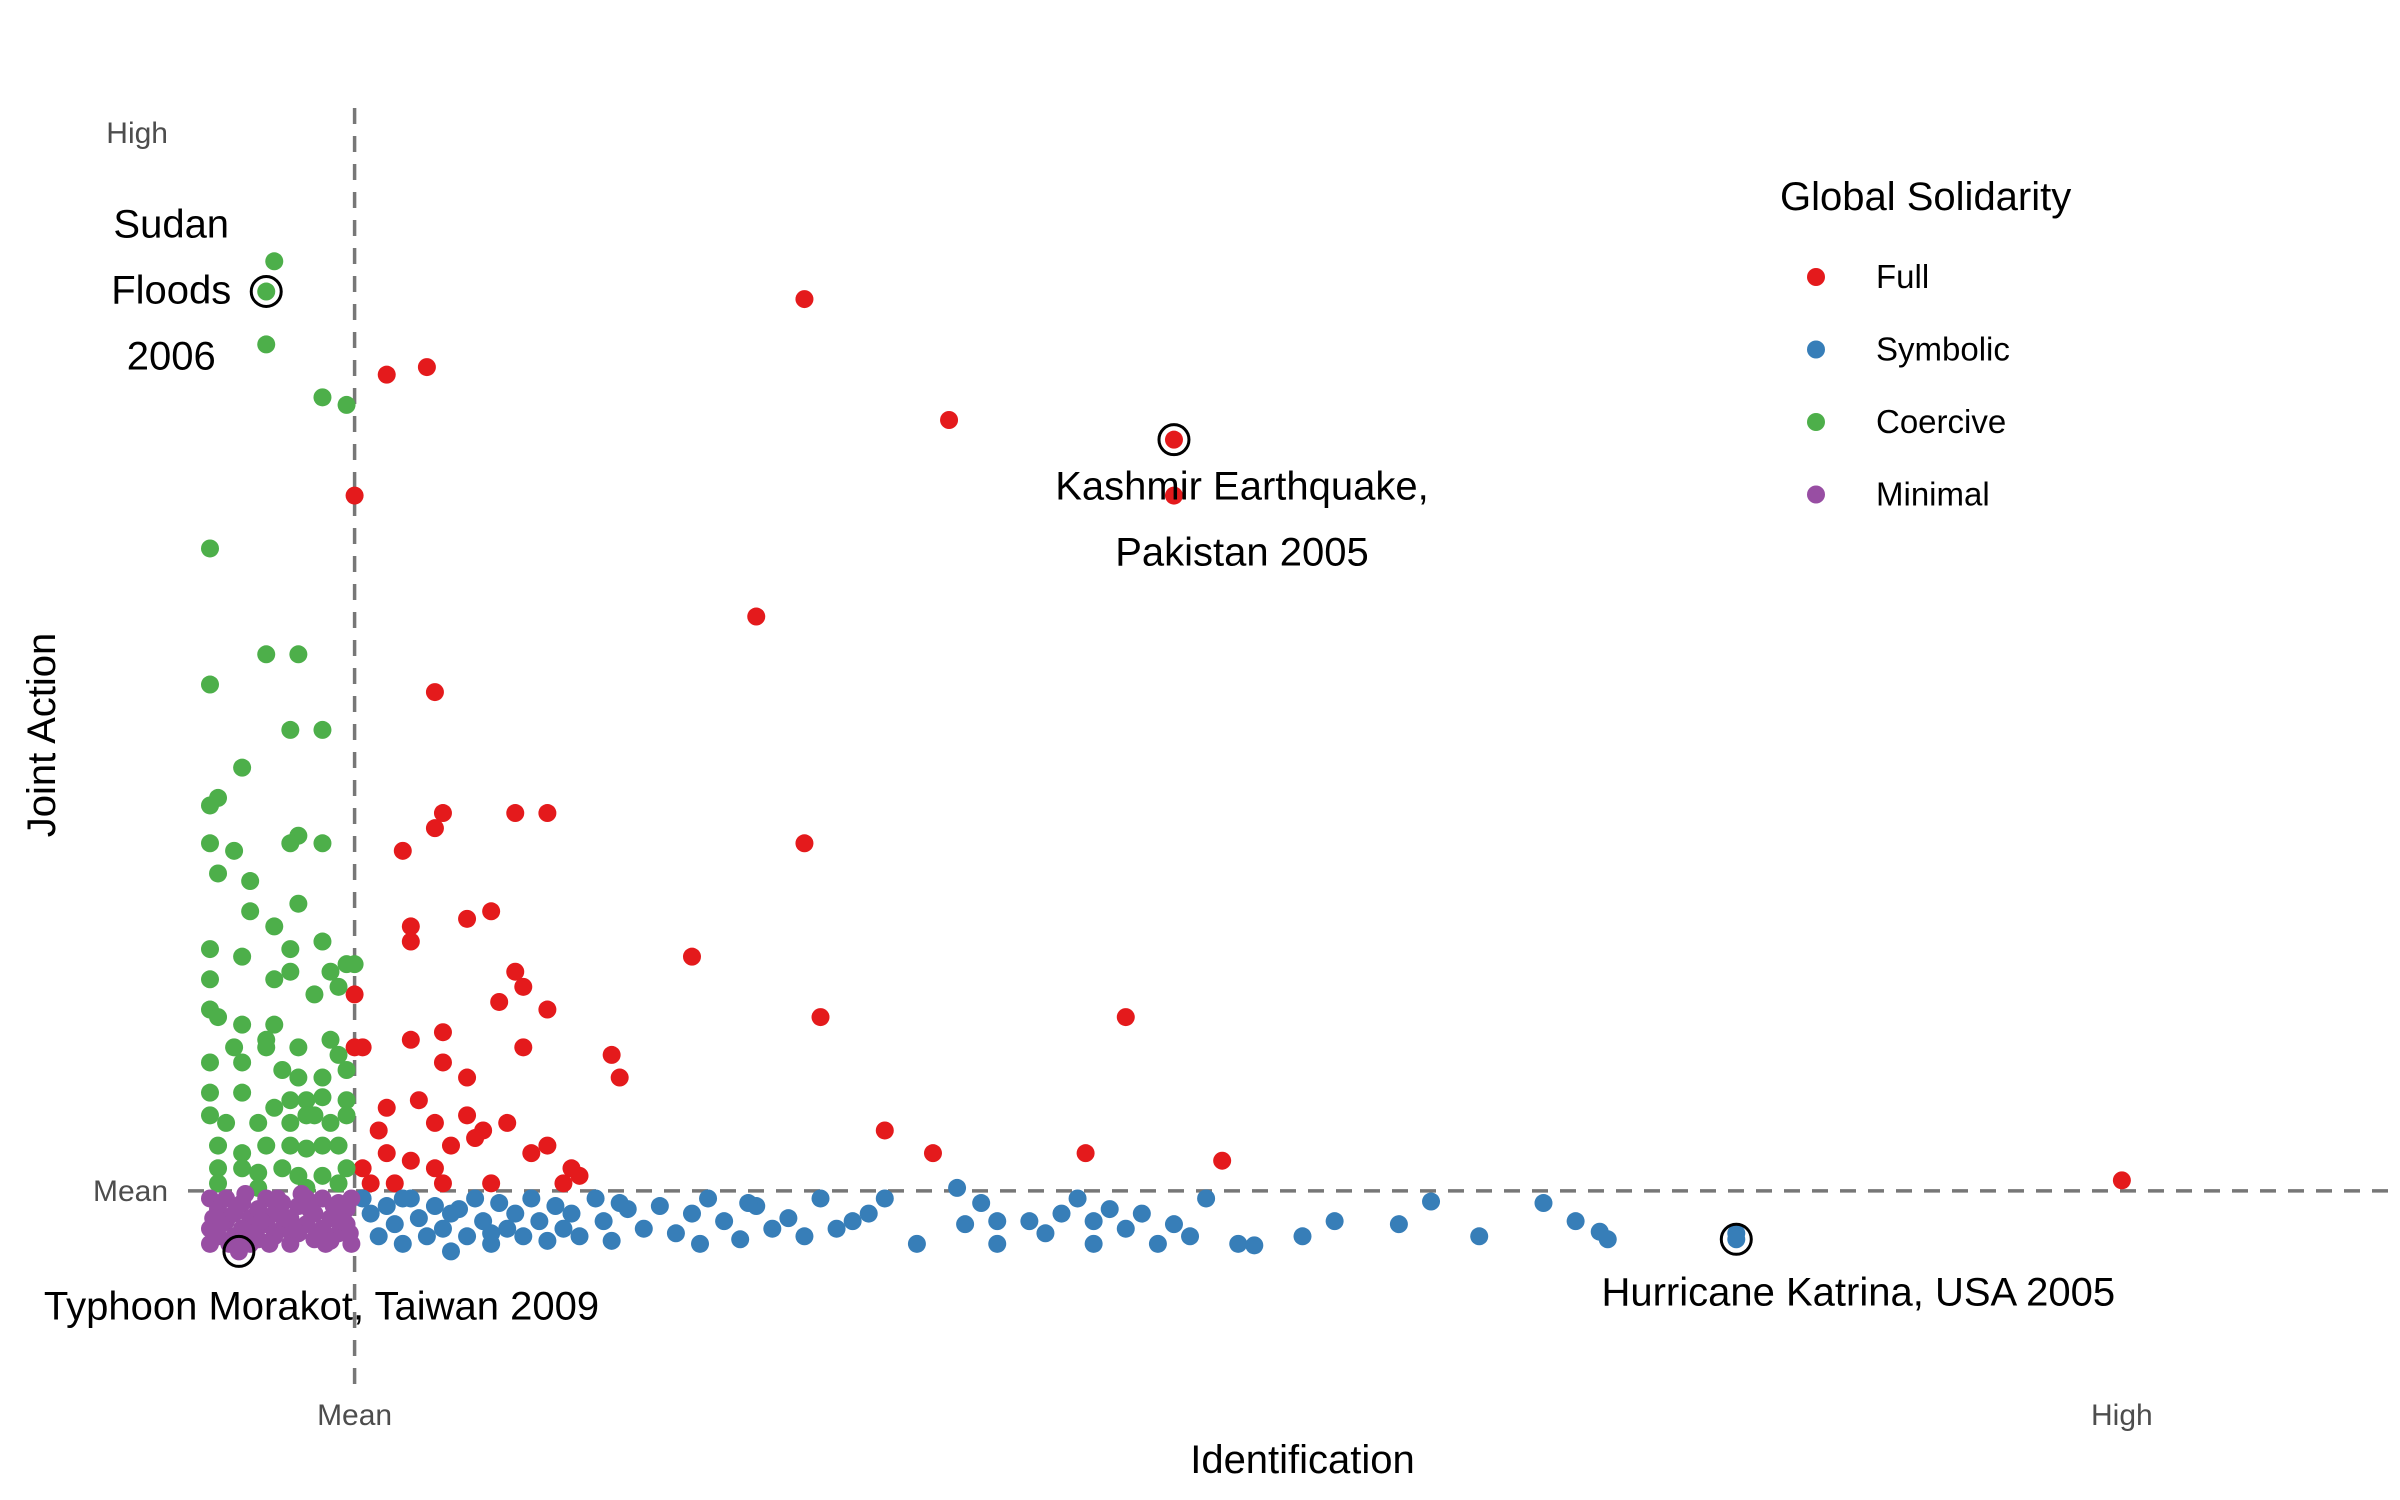 This screenshot has width=2400, height=1500. I want to click on annotation-label: Floods, so click(171, 291).